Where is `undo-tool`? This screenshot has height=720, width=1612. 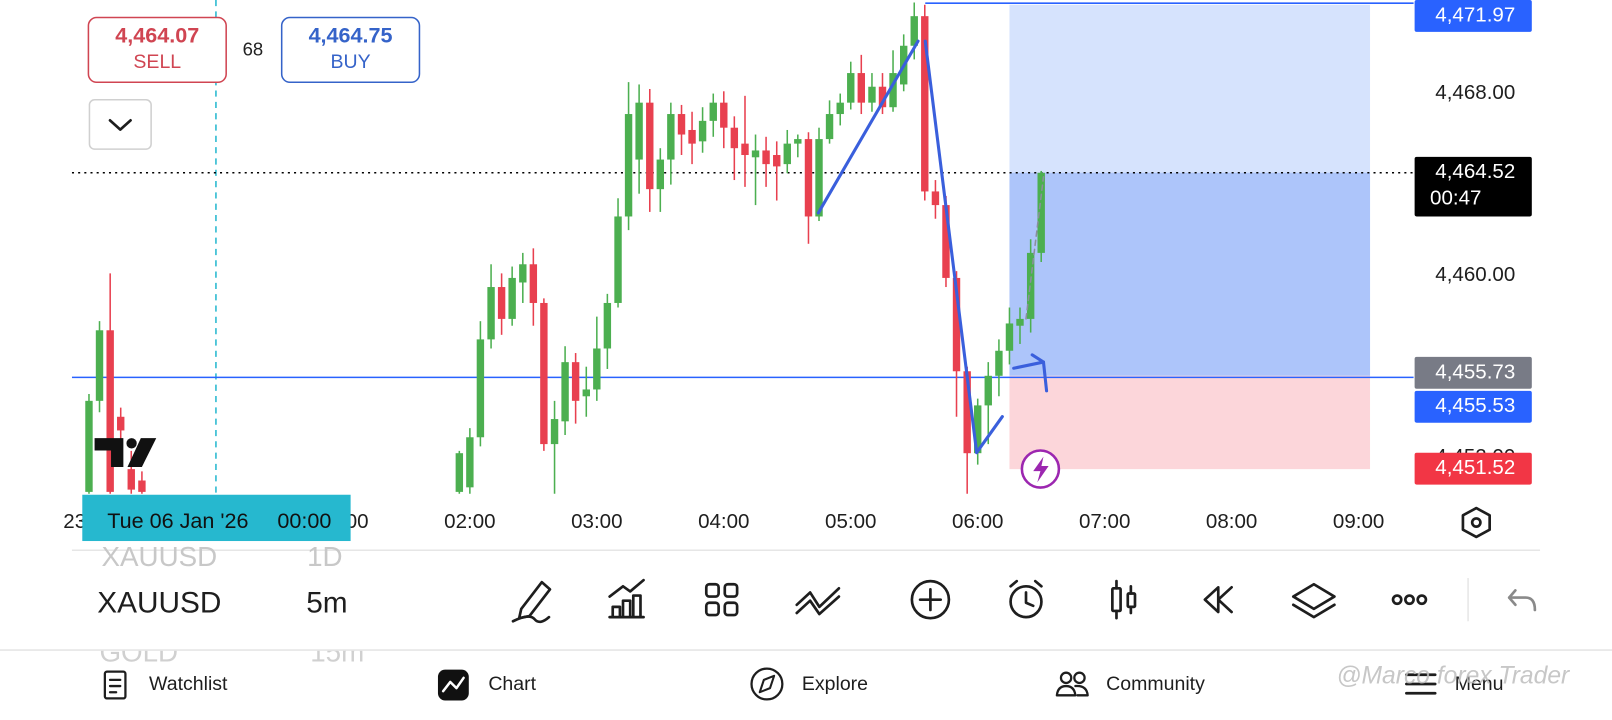 undo-tool is located at coordinates (1522, 600).